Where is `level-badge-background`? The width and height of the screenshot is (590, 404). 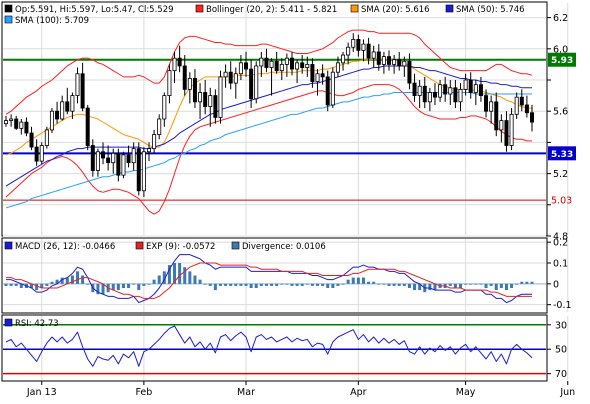
level-badge-background is located at coordinates (562, 153).